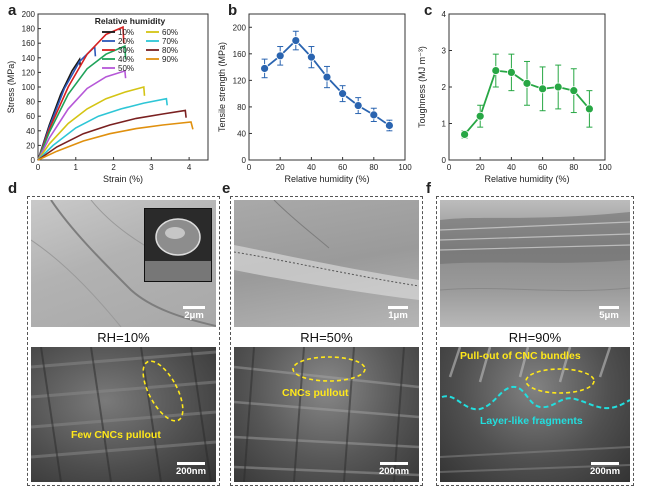  I want to click on legend-label-20pct: 20%, so click(126, 41).